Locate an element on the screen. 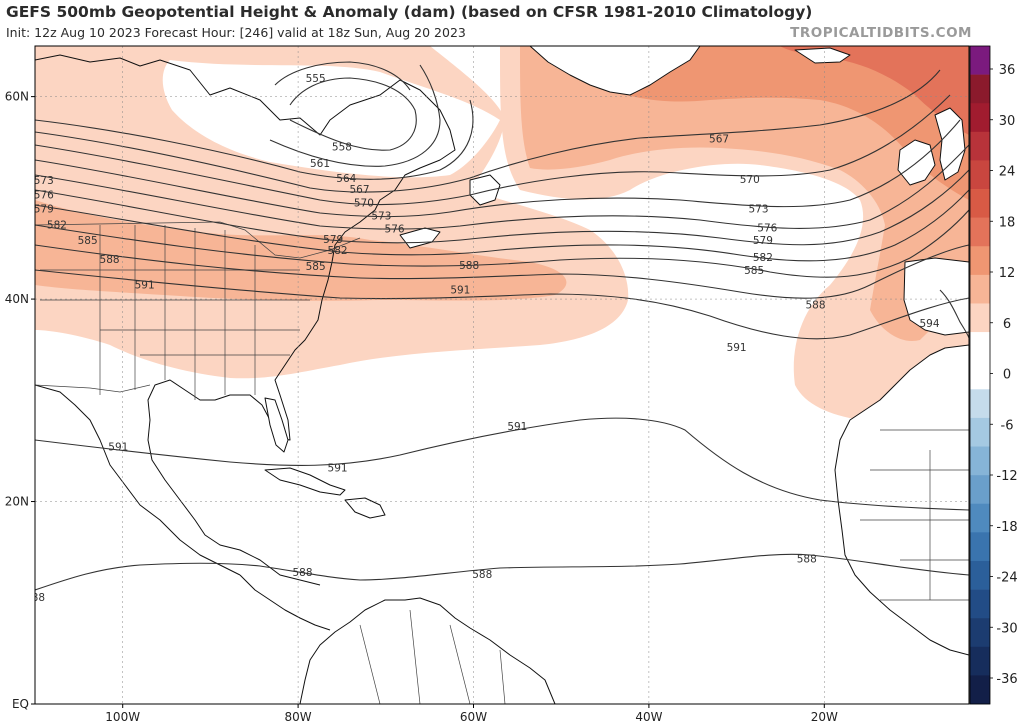  contour-label-text: 576 is located at coordinates (395, 230).